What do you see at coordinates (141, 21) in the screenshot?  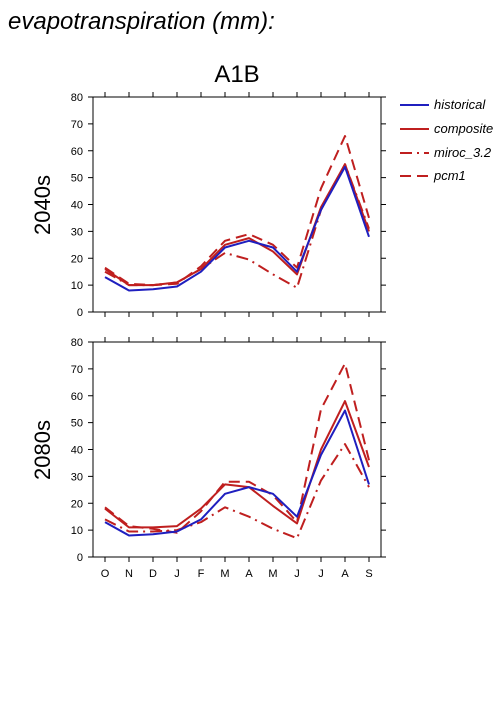 I see `page-title: evapotranspiration (mm):` at bounding box center [141, 21].